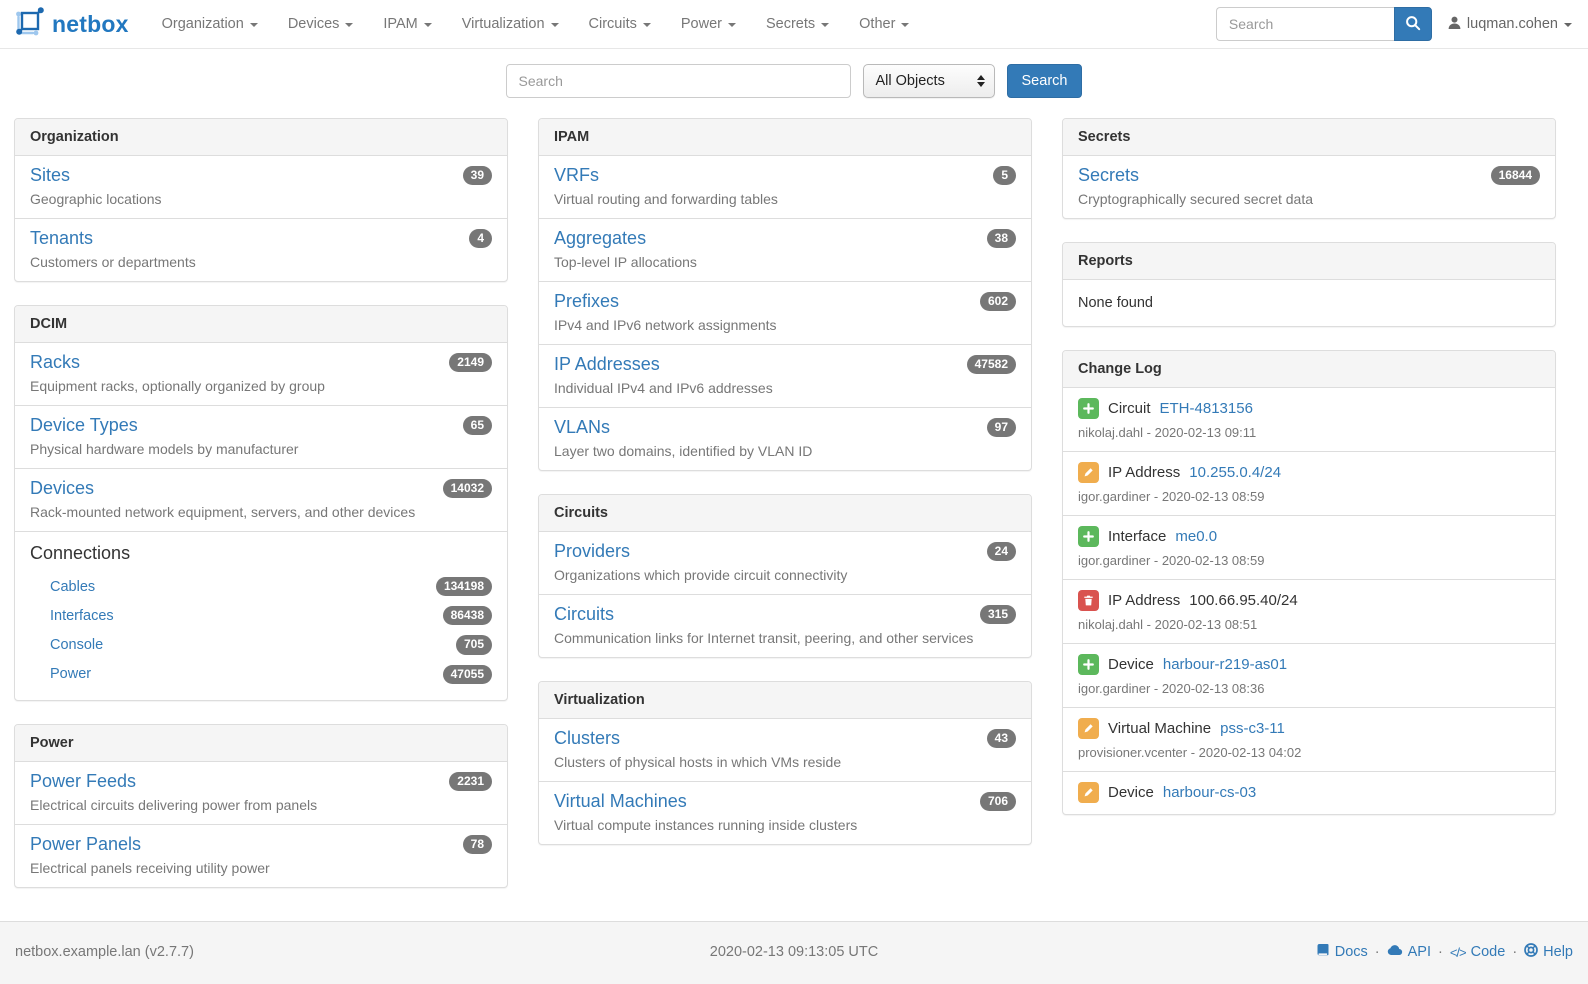 The height and width of the screenshot is (984, 1588). Describe the element at coordinates (1044, 81) in the screenshot. I see `global-search-button: Search` at that location.